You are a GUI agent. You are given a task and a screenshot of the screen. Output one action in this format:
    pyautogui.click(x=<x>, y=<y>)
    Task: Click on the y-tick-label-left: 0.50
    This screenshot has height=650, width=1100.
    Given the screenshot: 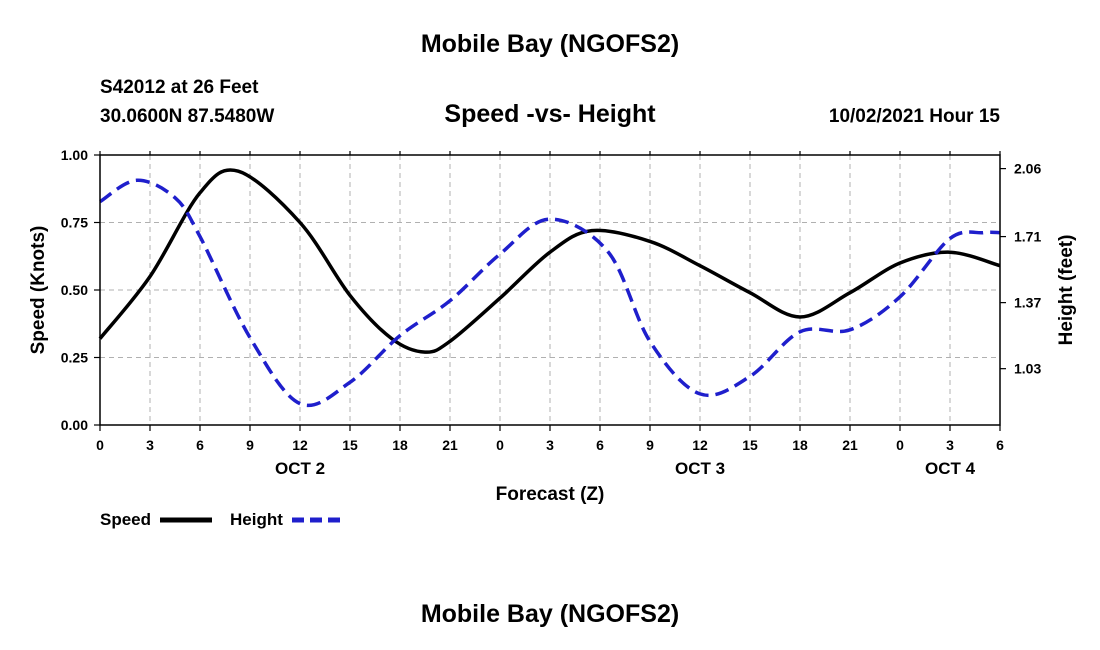 What is the action you would take?
    pyautogui.click(x=74, y=290)
    